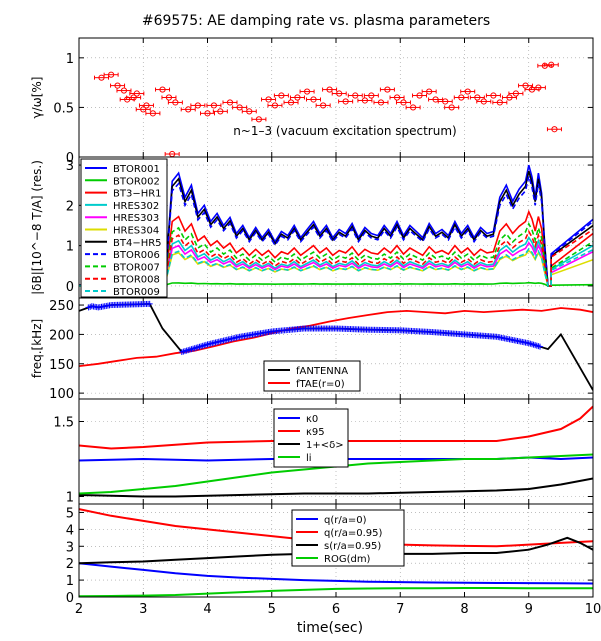 The width and height of the screenshot is (601, 641). I want to click on legend-4: q(r/a=0) q(r/a=0.95) s(r/a=0.95) ROG(dm), so click(348, 538).